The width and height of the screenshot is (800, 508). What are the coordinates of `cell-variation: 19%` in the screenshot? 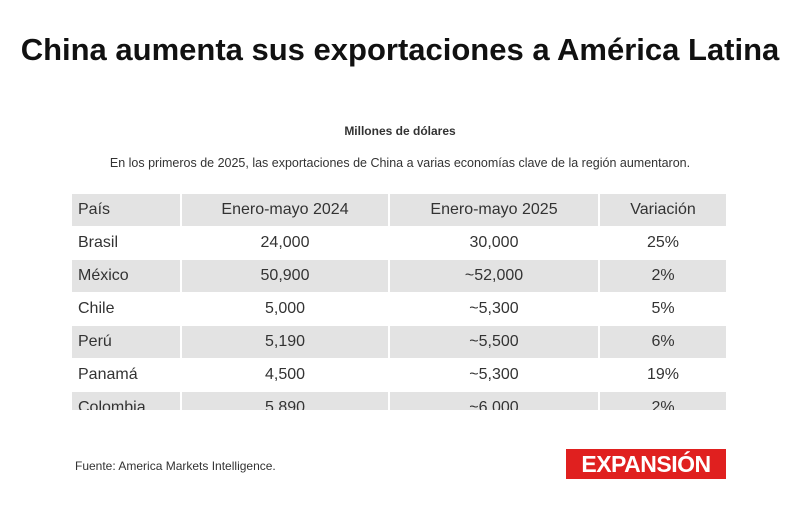 It's located at (662, 375).